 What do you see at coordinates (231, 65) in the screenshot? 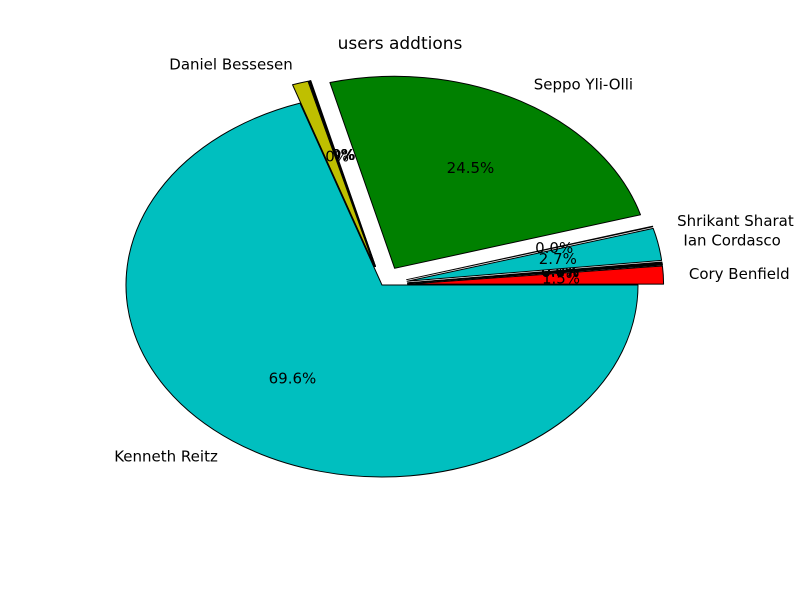
I see `slice-name-label: Daniel Bessesen` at bounding box center [231, 65].